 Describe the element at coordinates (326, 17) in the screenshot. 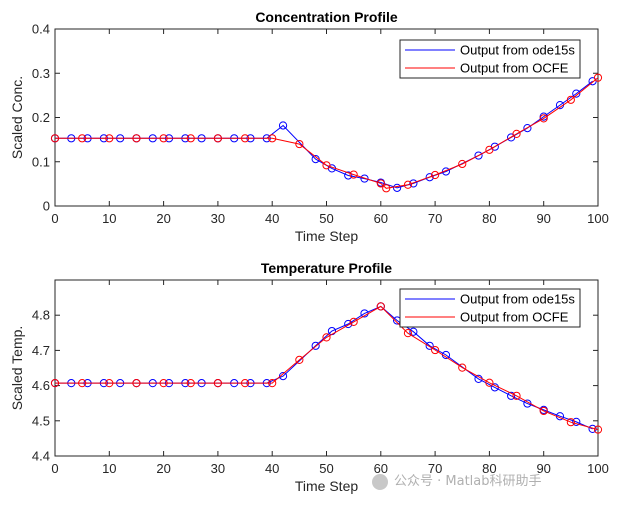

I see `chart-title: Concentration Profile` at that location.